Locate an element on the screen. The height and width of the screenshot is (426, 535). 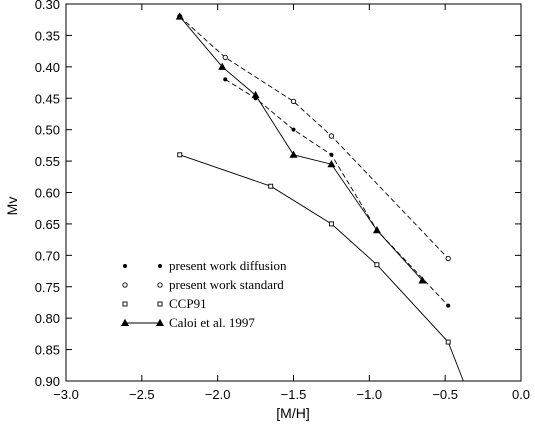
x-tick-label: −3.0 is located at coordinates (66, 394).